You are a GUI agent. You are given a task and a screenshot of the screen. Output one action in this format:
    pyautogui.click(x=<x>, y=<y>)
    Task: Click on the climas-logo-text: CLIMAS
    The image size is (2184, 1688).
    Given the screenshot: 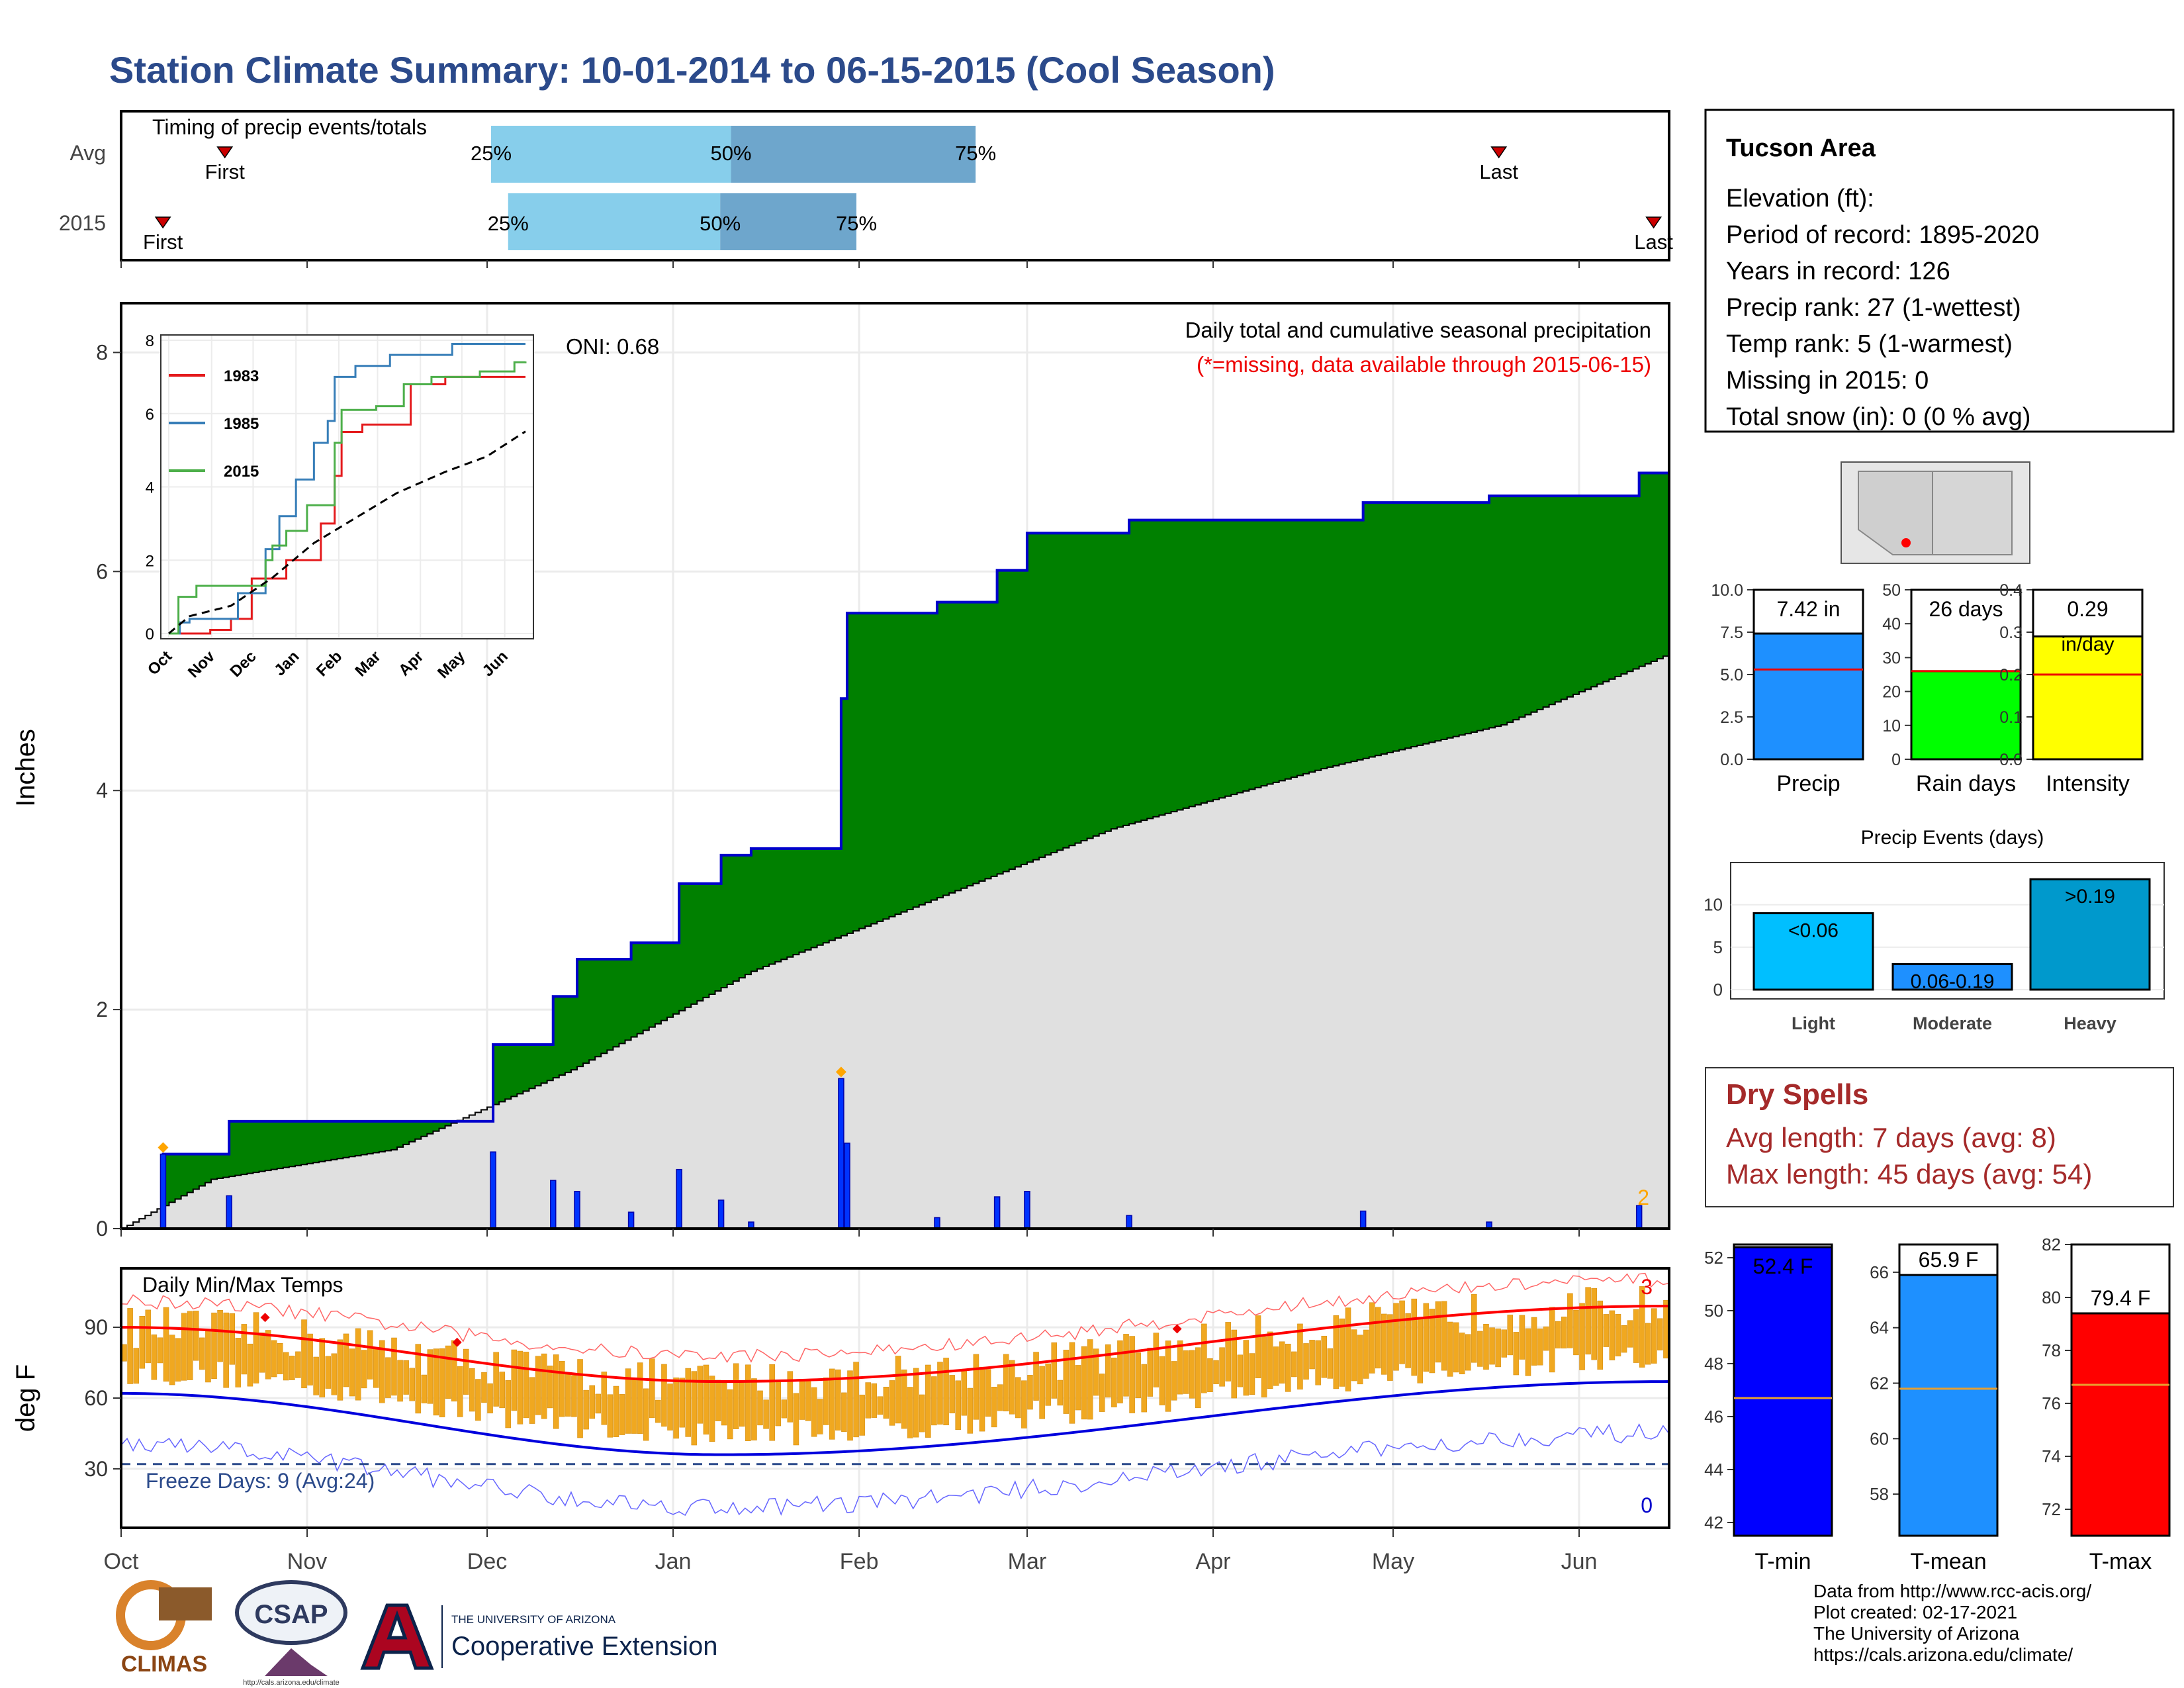 What is the action you would take?
    pyautogui.click(x=164, y=1664)
    